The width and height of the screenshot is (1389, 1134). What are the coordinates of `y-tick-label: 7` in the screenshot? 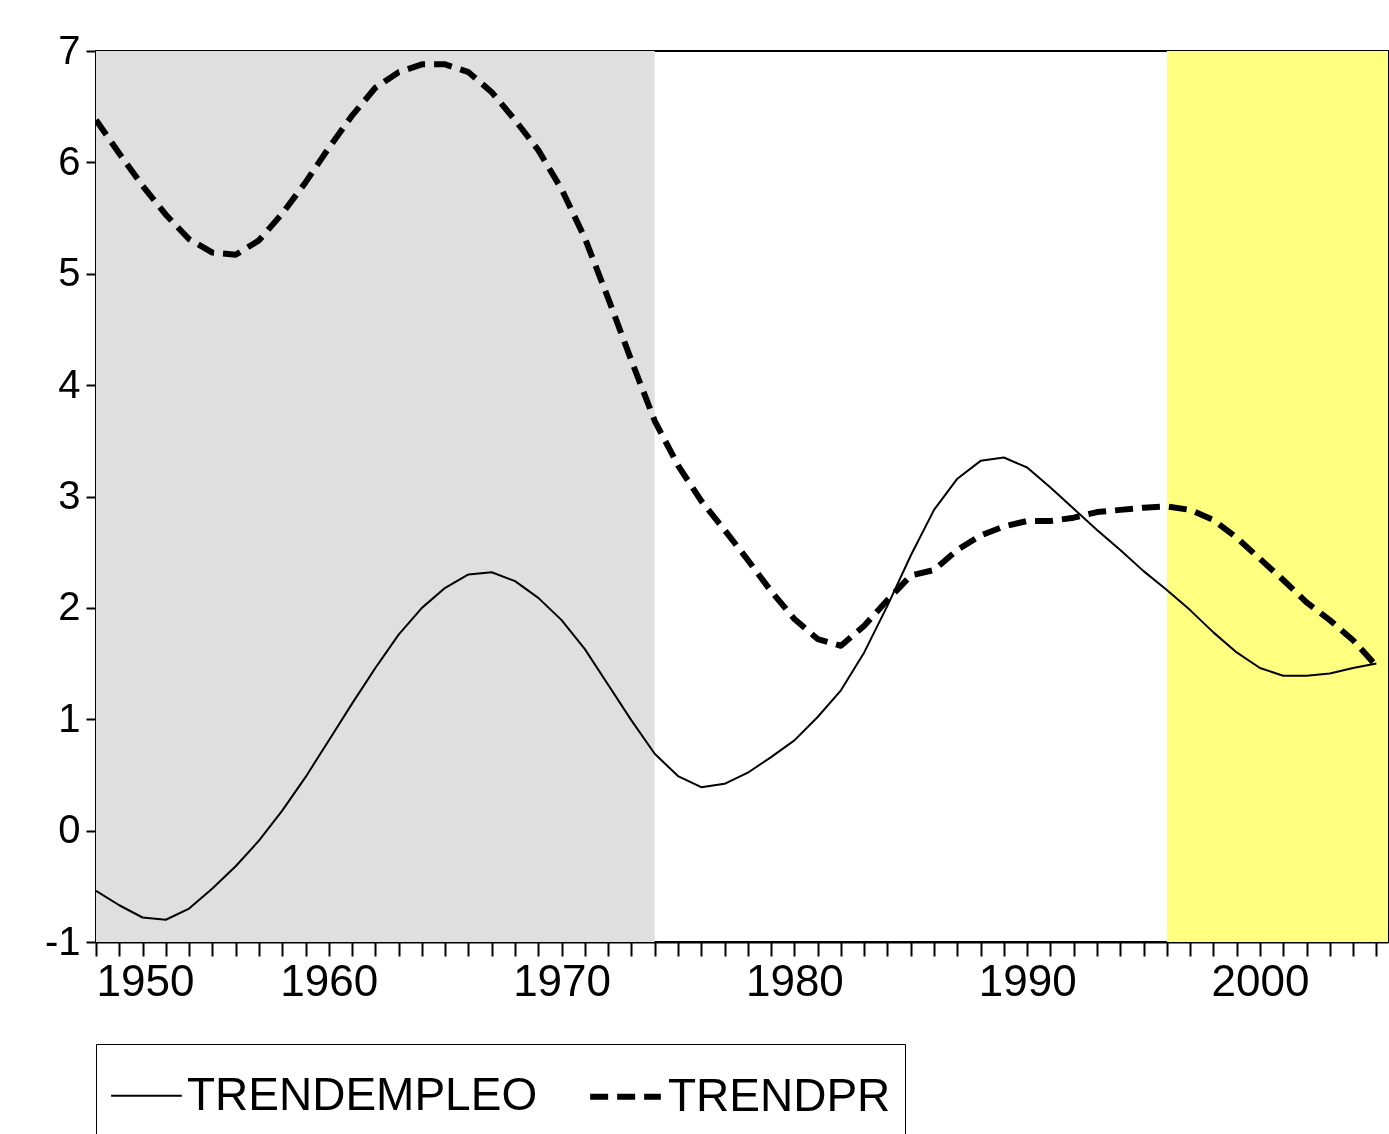 It's located at (69, 49).